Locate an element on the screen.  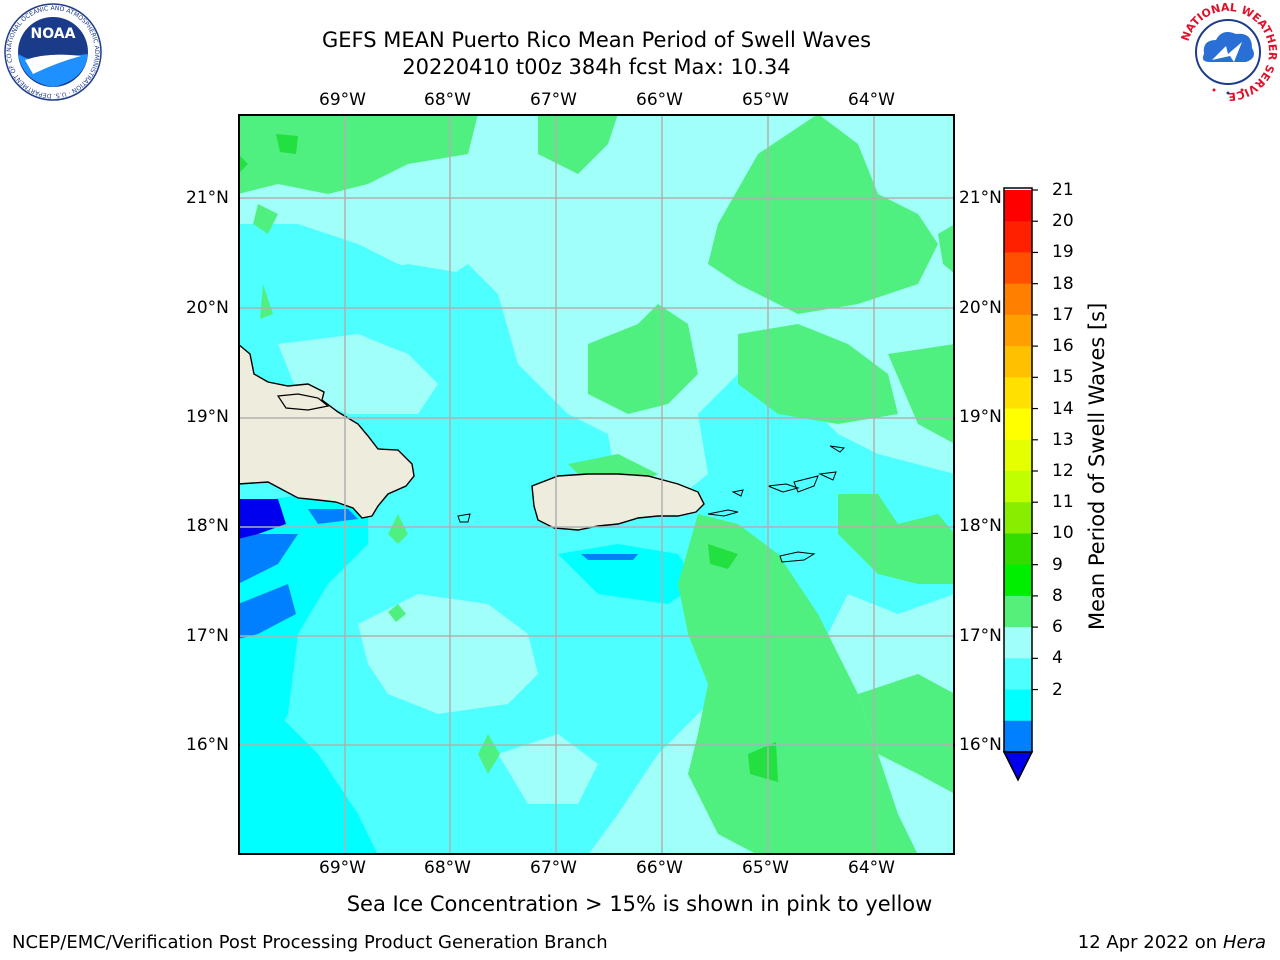
lon-label-top-66w: 66°W is located at coordinates (659, 100).